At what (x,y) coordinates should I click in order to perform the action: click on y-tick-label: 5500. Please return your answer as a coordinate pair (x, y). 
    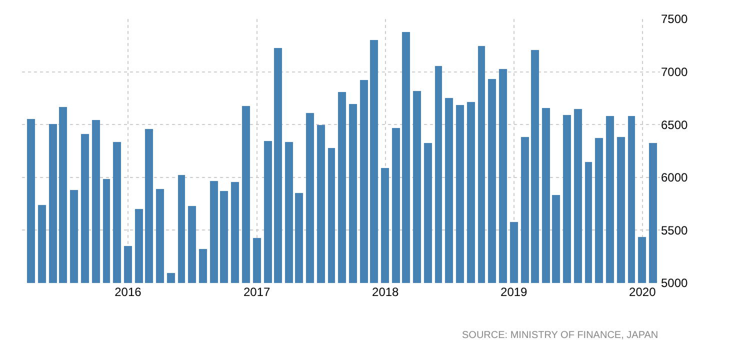
    Looking at the image, I should click on (674, 230).